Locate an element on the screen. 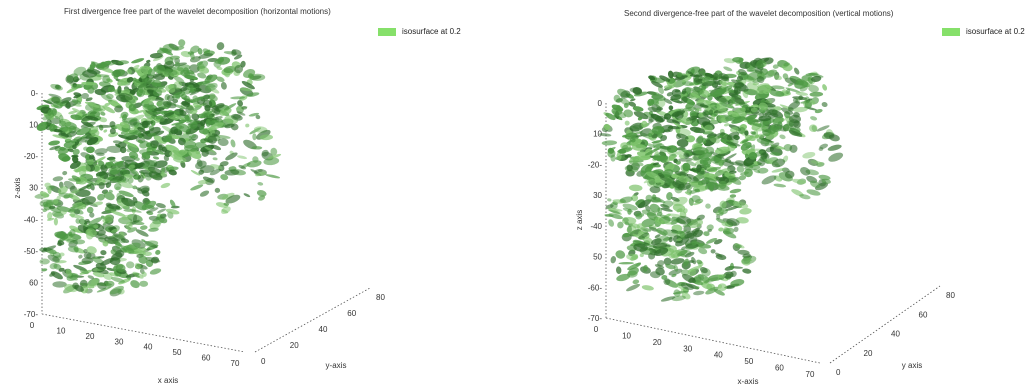  y-tick-label: 0 is located at coordinates (263, 361).